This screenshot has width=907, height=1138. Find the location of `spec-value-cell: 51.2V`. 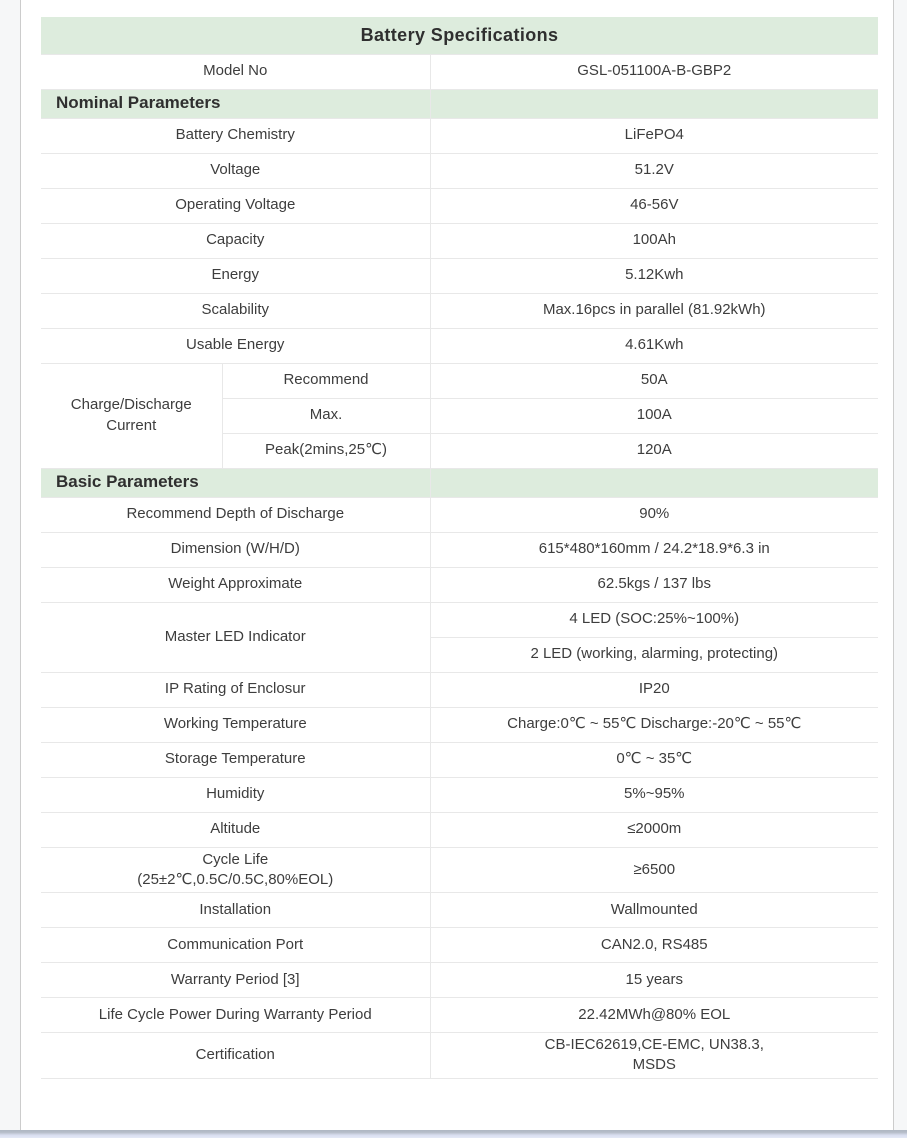

spec-value-cell: 51.2V is located at coordinates (654, 170).